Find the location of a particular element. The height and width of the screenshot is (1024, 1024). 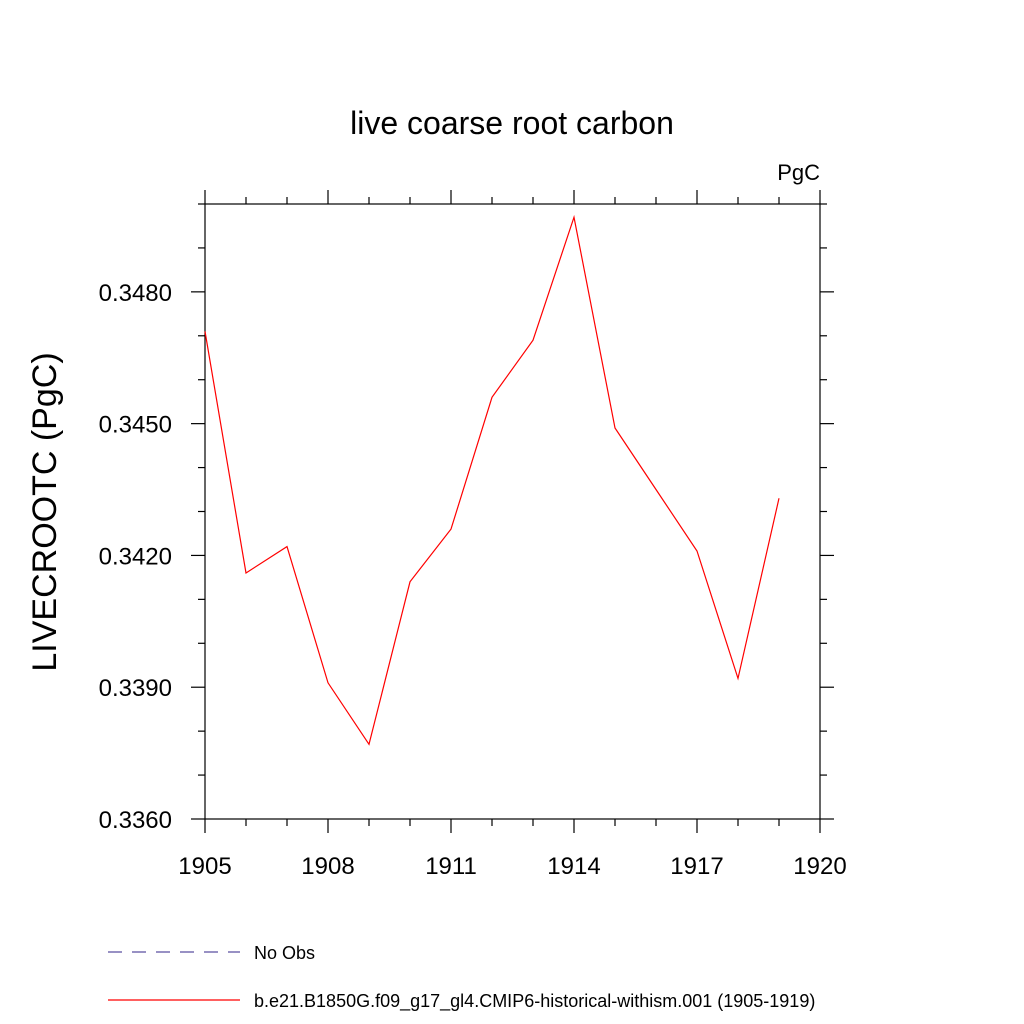

x-tick-labels: 1905 1908 1911 1914 1917 1920 is located at coordinates (512, 866).